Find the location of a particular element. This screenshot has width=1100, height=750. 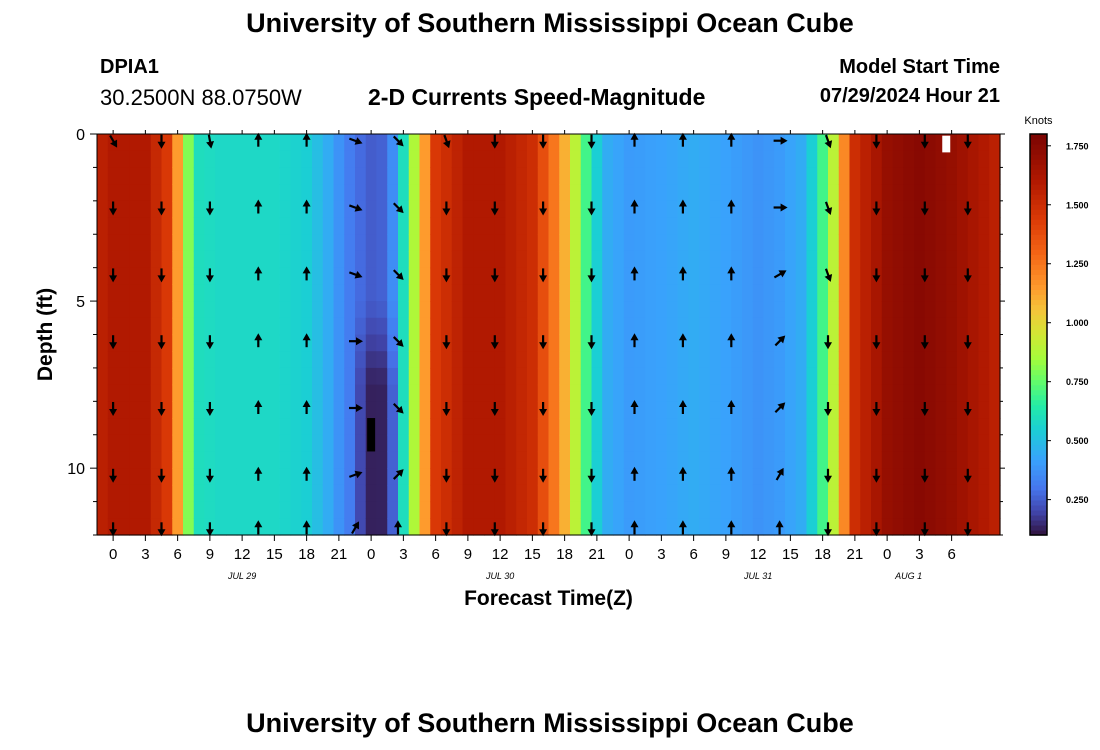

min-speed-marker is located at coordinates (371, 435).